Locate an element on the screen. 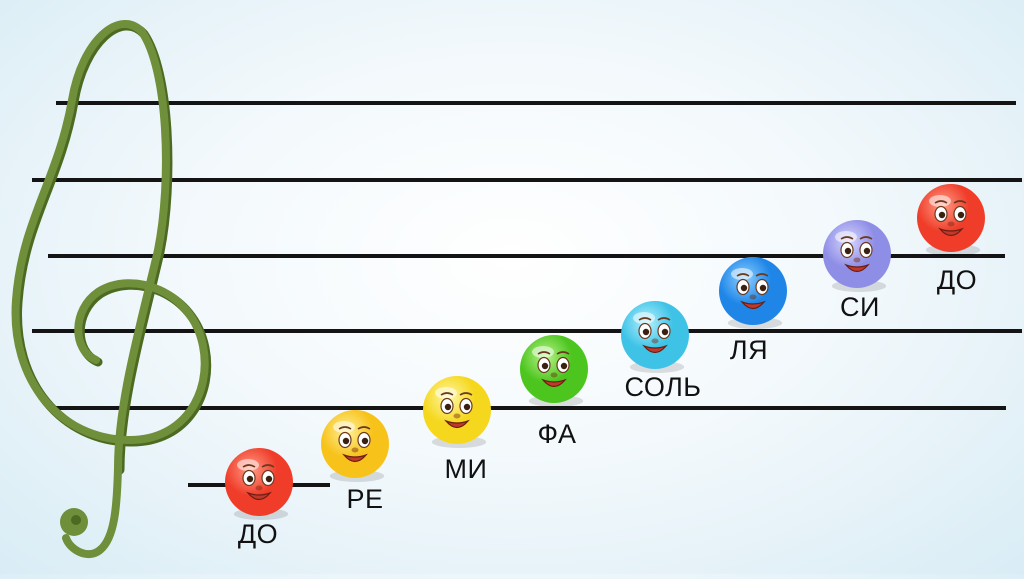 The height and width of the screenshot is (579, 1024). note-label-do-low: ДО is located at coordinates (258, 534).